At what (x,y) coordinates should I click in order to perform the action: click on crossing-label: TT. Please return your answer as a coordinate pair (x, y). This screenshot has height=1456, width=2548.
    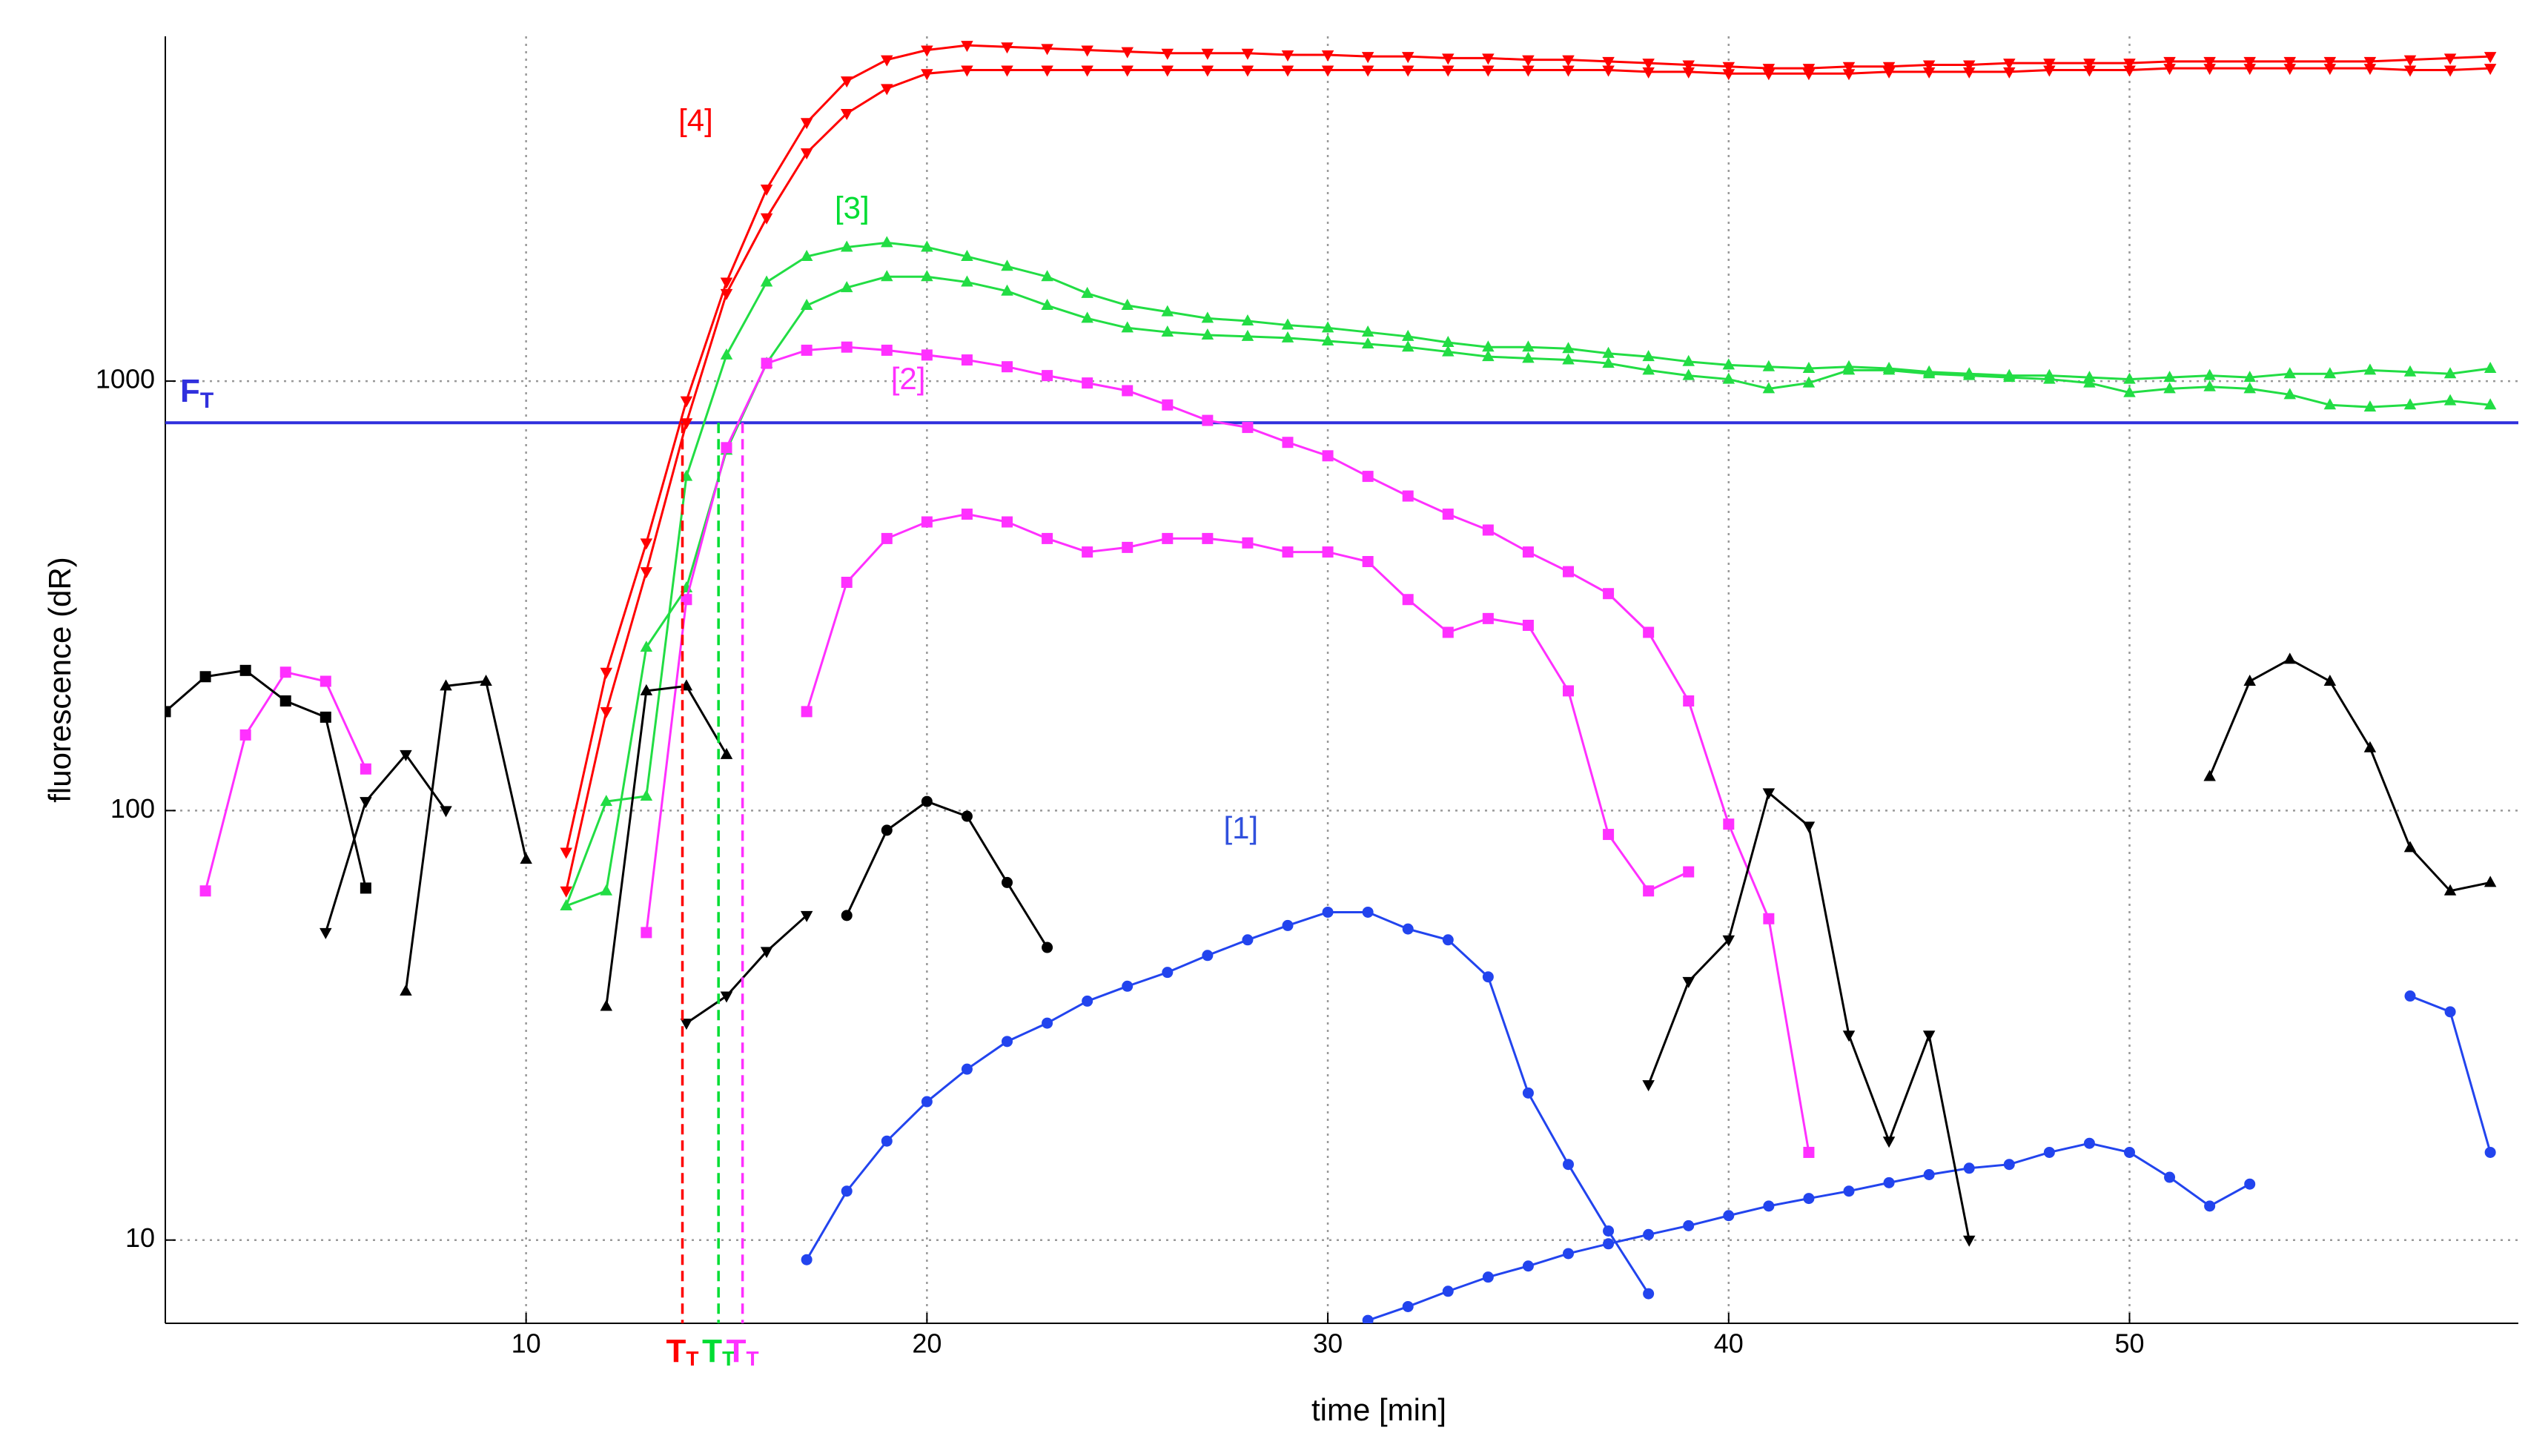
    Looking at the image, I should click on (743, 1352).